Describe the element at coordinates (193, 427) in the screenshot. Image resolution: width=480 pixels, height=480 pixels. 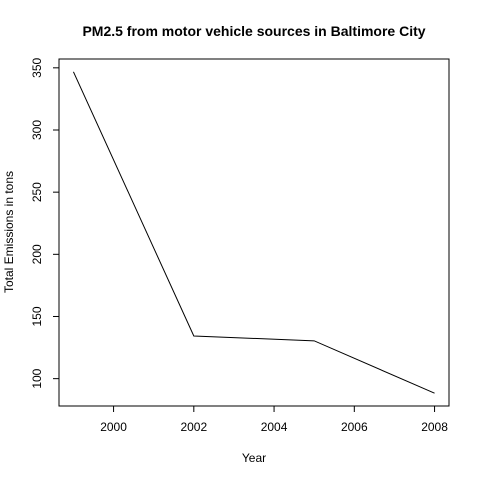
I see `x-tick-label: 2002` at that location.